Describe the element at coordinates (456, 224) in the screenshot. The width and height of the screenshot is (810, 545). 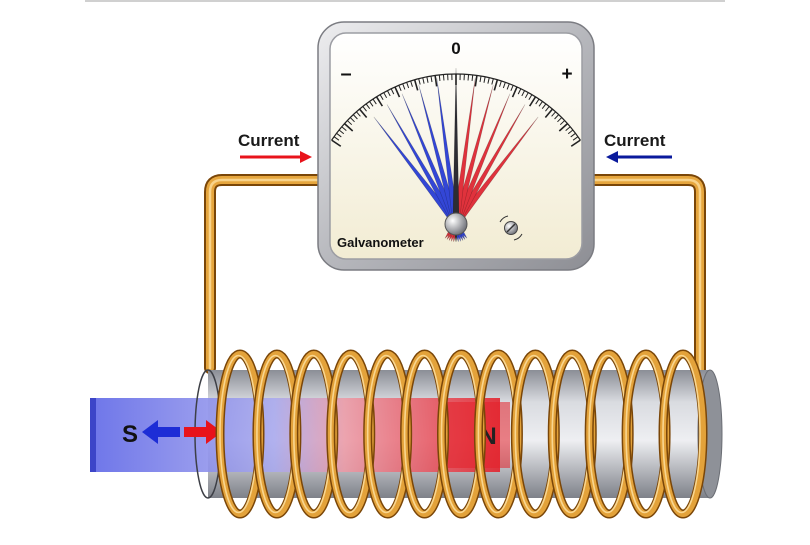
I see `needle-pivot` at that location.